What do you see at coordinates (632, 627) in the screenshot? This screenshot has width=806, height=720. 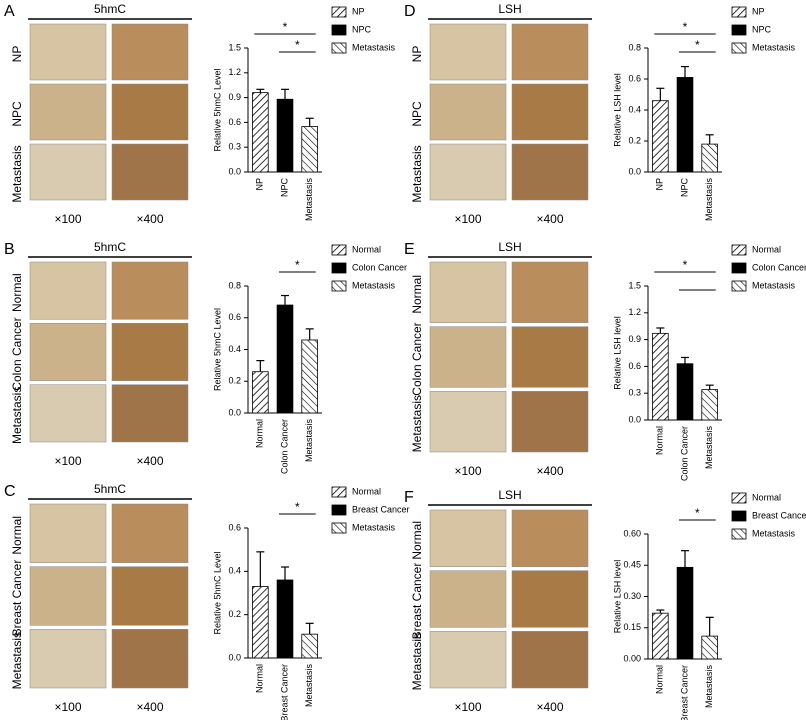 I see `y-tick-label: 0.15` at bounding box center [632, 627].